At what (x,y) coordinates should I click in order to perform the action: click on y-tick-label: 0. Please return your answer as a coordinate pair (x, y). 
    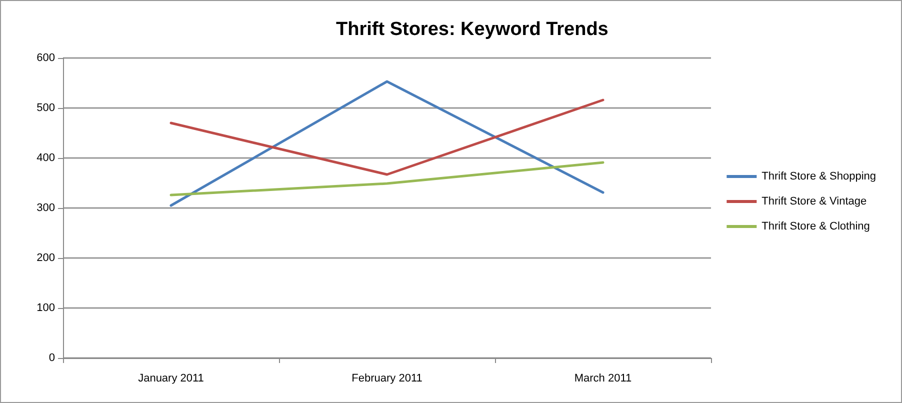
    Looking at the image, I should click on (51, 358).